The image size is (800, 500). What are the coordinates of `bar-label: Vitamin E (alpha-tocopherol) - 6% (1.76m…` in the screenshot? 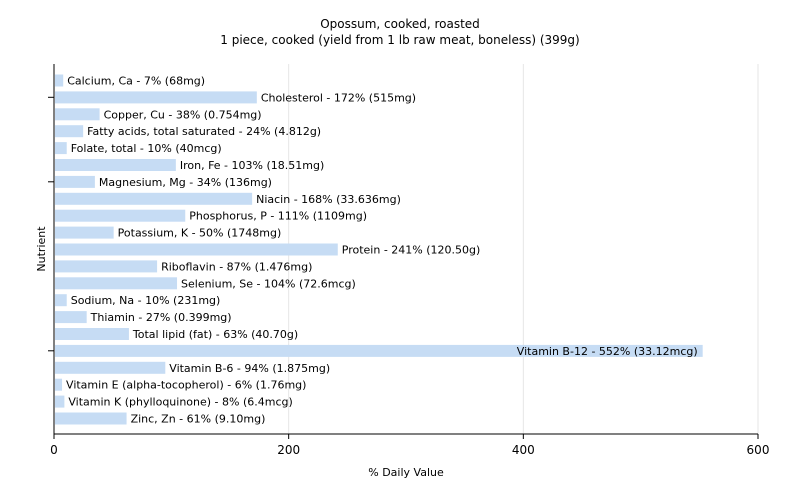 It's located at (186, 385).